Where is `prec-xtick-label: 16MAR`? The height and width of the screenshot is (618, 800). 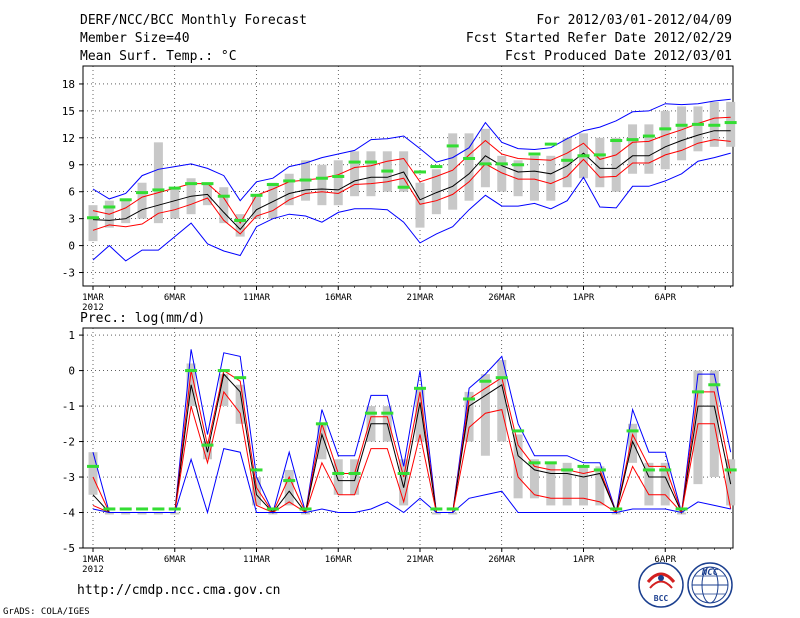 prec-xtick-label: 16MAR is located at coordinates (339, 560).